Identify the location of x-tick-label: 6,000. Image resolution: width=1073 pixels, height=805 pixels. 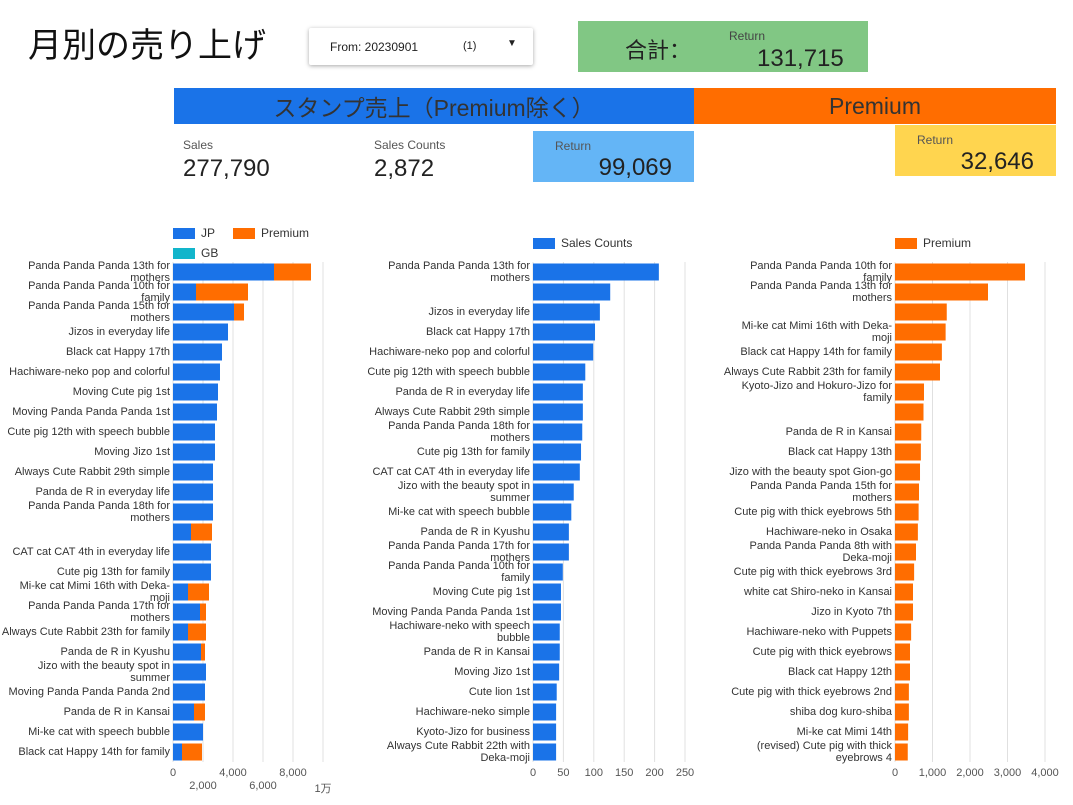
(263, 786).